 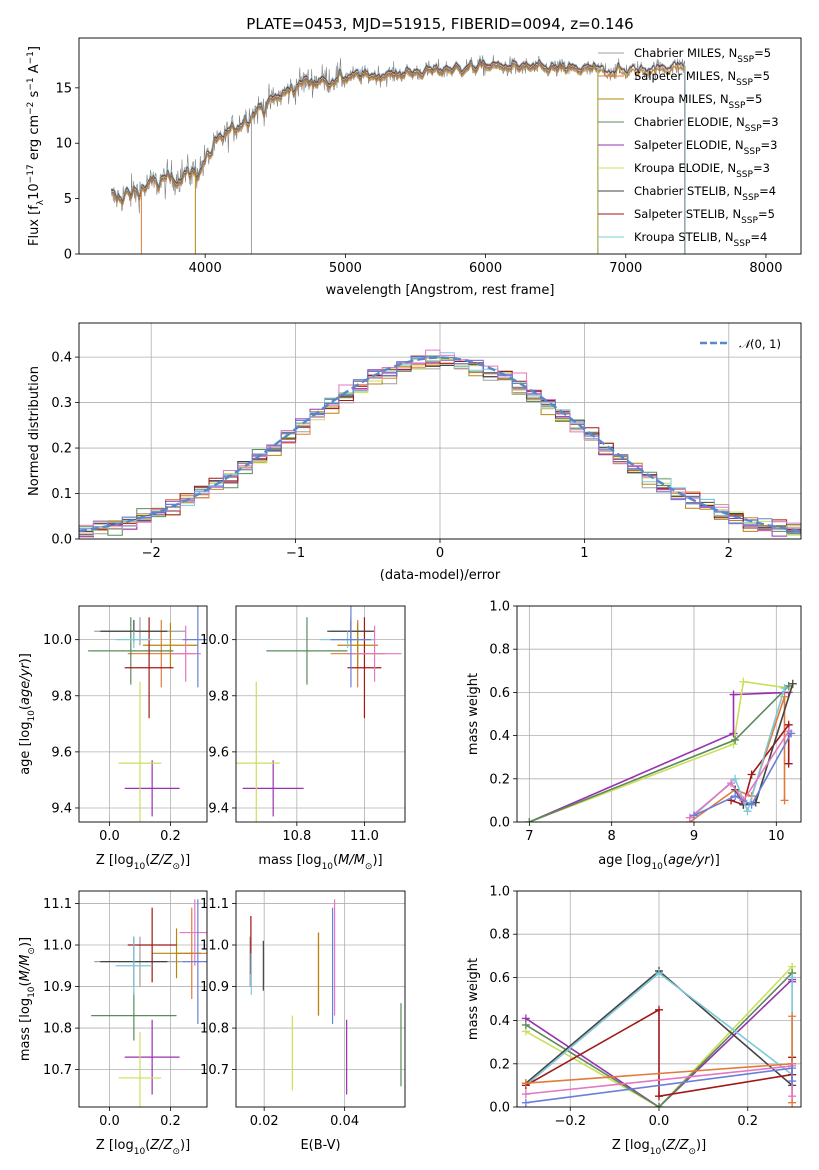 What do you see at coordinates (440, 553) in the screenshot?
I see `x-tick-label: 0` at bounding box center [440, 553].